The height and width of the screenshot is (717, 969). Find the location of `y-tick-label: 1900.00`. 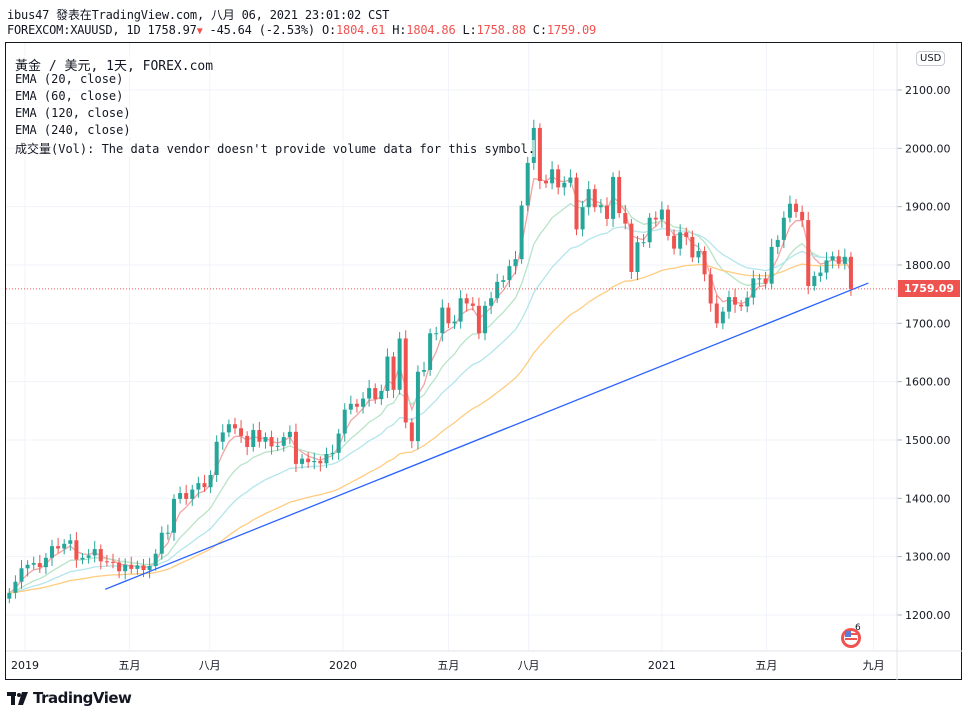

y-tick-label: 1900.00 is located at coordinates (928, 207).